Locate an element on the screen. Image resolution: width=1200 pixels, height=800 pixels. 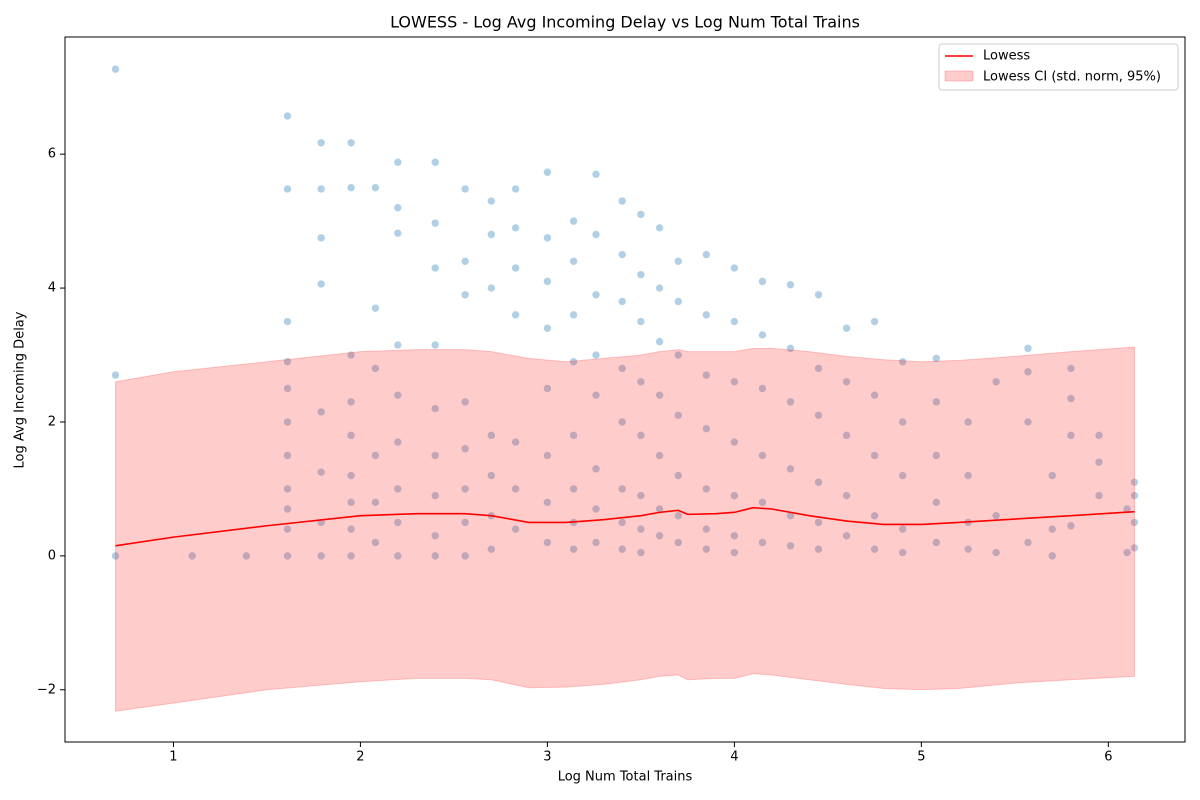
y-tick-label: −2 is located at coordinates (46, 689).